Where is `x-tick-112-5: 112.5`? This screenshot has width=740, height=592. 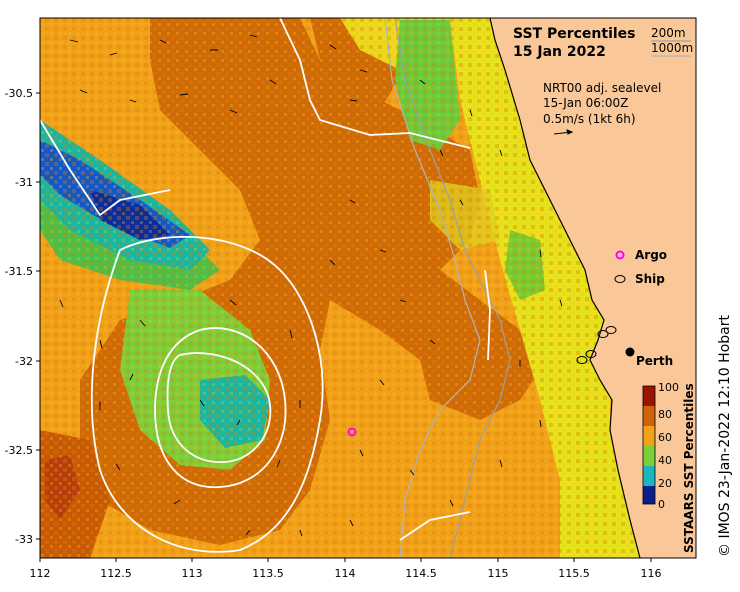
x-tick-112-5: 112.5 is located at coordinates (116, 573).